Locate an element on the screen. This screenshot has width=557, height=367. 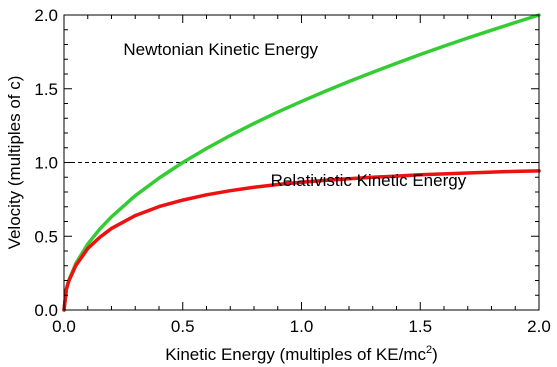
y-tick-label: 0.5 is located at coordinates (46, 236).